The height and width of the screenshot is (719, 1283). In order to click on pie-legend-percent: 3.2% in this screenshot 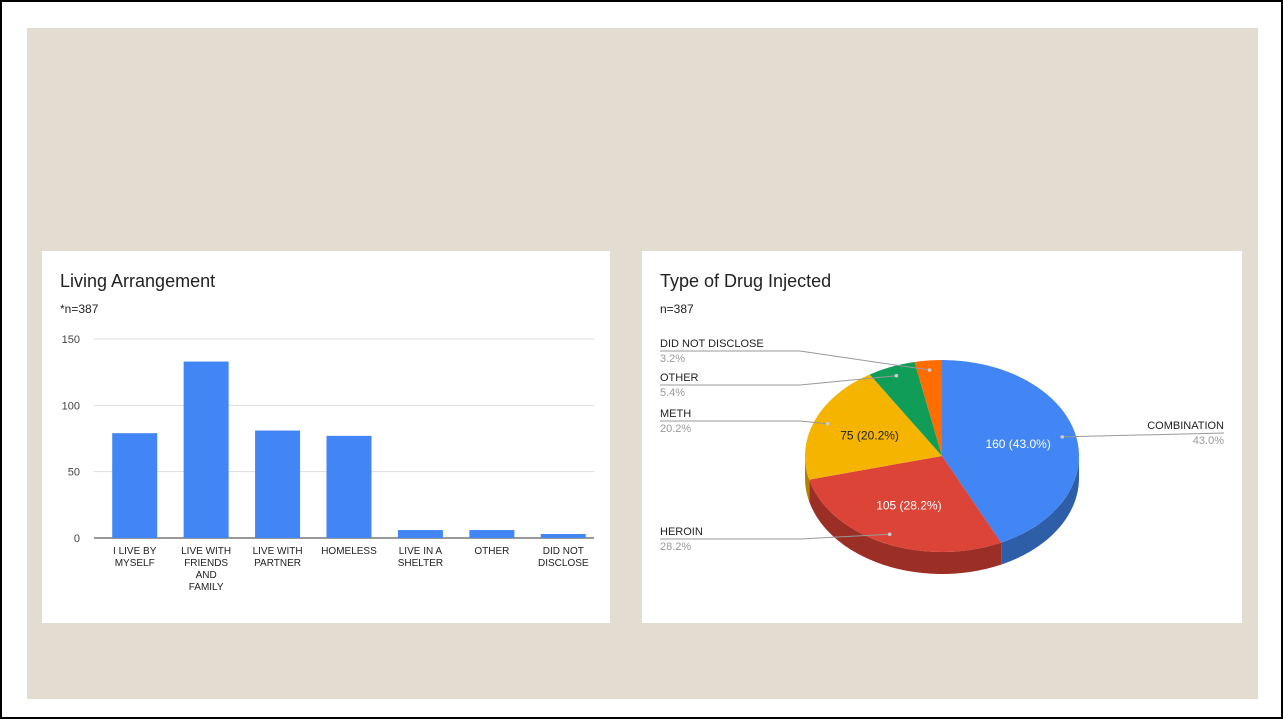, I will do `click(672, 359)`.